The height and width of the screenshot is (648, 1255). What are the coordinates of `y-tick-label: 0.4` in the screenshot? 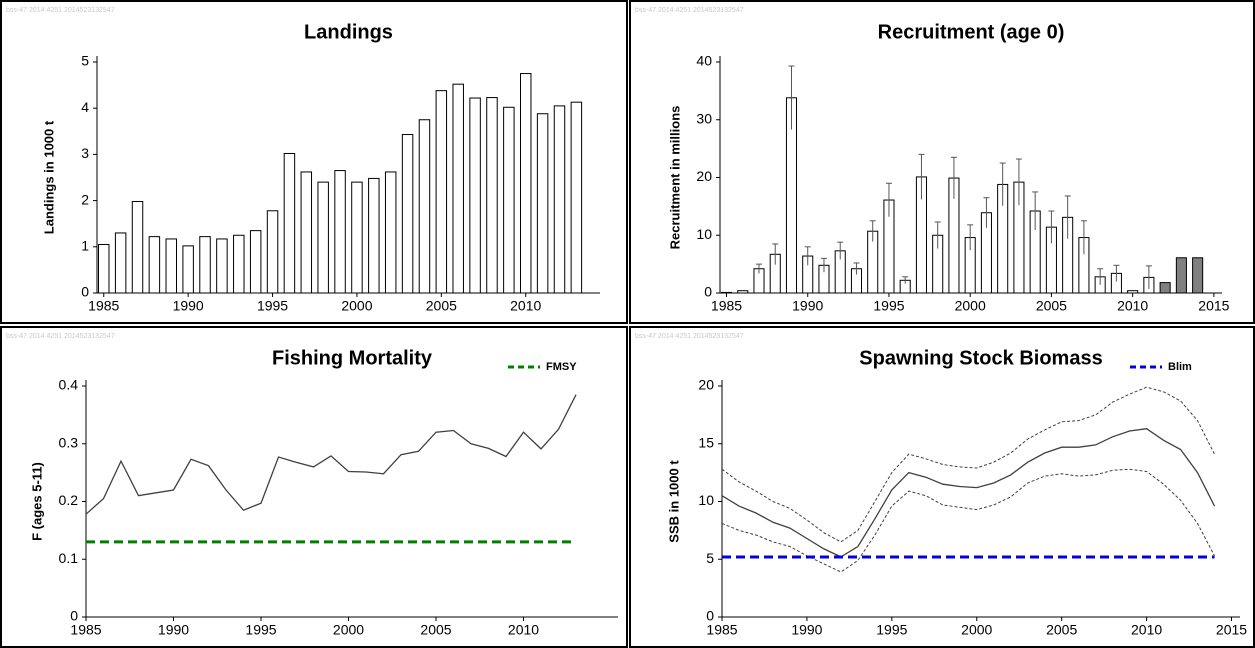 It's located at (69, 385).